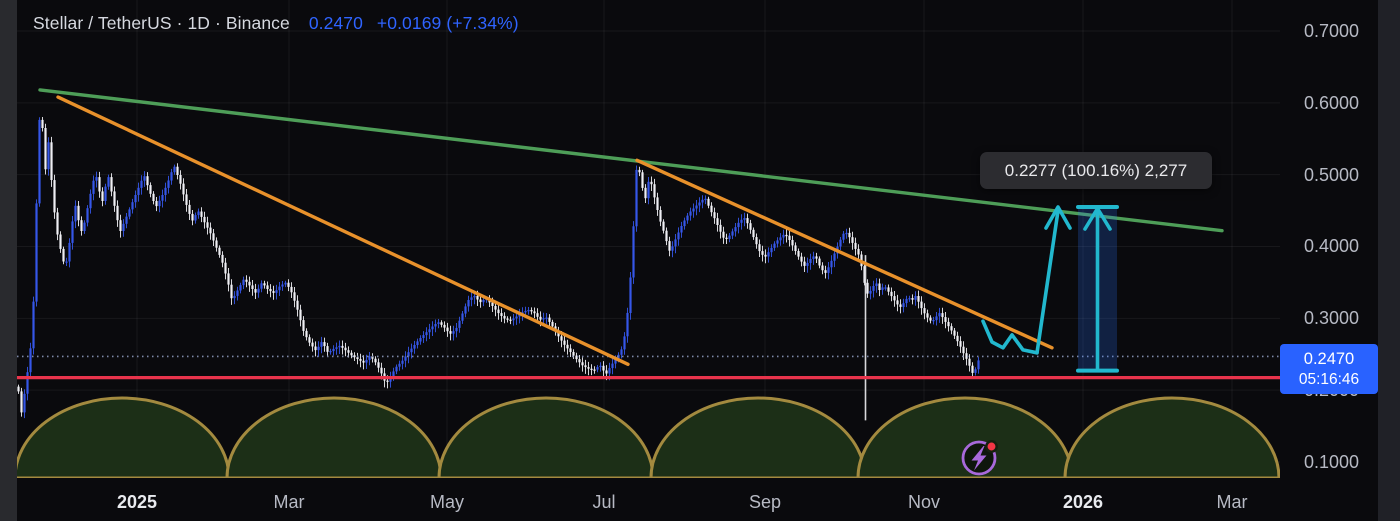  What do you see at coordinates (765, 502) in the screenshot?
I see `time-axis-label: Sep` at bounding box center [765, 502].